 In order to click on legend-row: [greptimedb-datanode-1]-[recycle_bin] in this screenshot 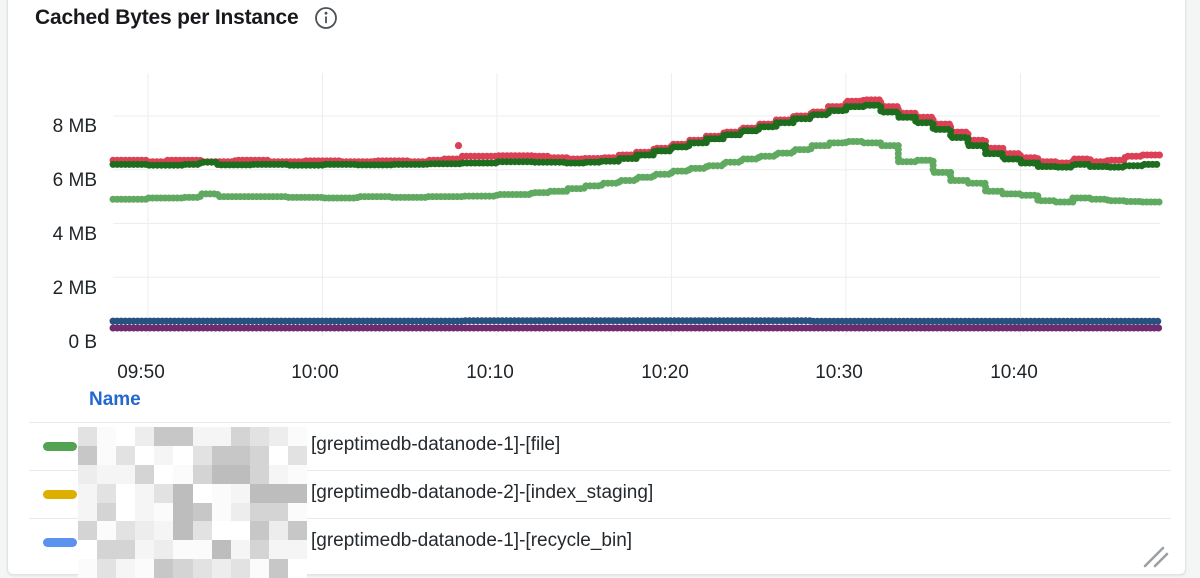, I will do `click(596, 542)`.